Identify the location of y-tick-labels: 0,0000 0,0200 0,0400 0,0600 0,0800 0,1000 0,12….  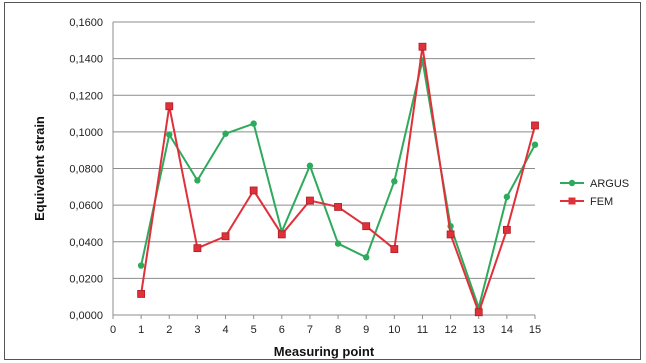
(86, 169).